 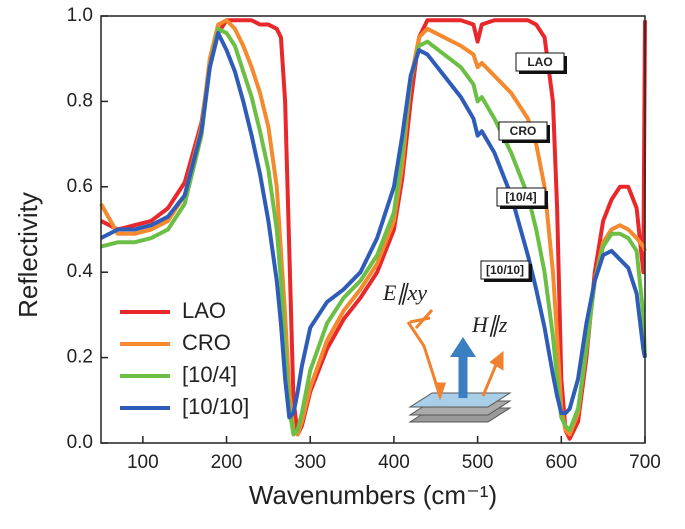 I want to click on annotation: CRO, so click(x=523, y=131).